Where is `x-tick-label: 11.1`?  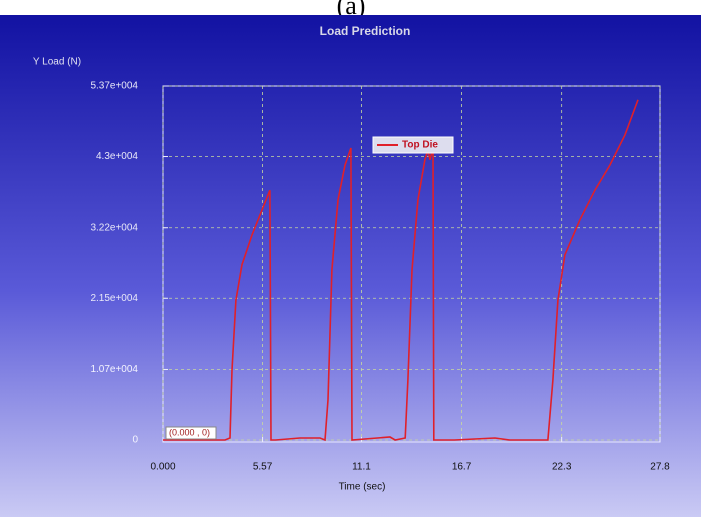 x-tick-label: 11.1 is located at coordinates (361, 467).